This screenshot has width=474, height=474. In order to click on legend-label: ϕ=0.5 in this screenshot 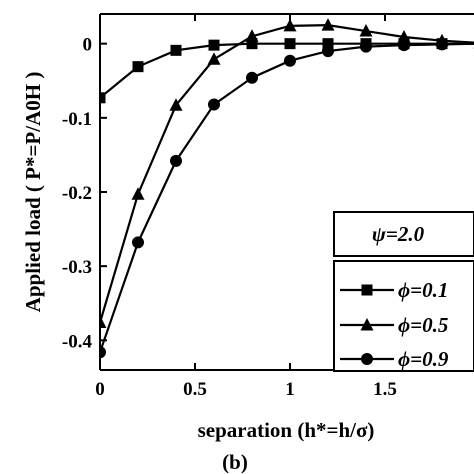, I will do `click(423, 325)`.